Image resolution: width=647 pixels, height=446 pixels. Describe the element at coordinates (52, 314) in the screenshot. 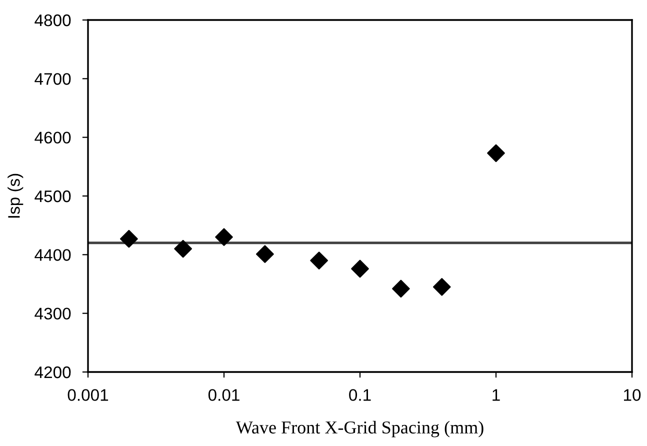

I see `y-tick-label: 4300` at that location.